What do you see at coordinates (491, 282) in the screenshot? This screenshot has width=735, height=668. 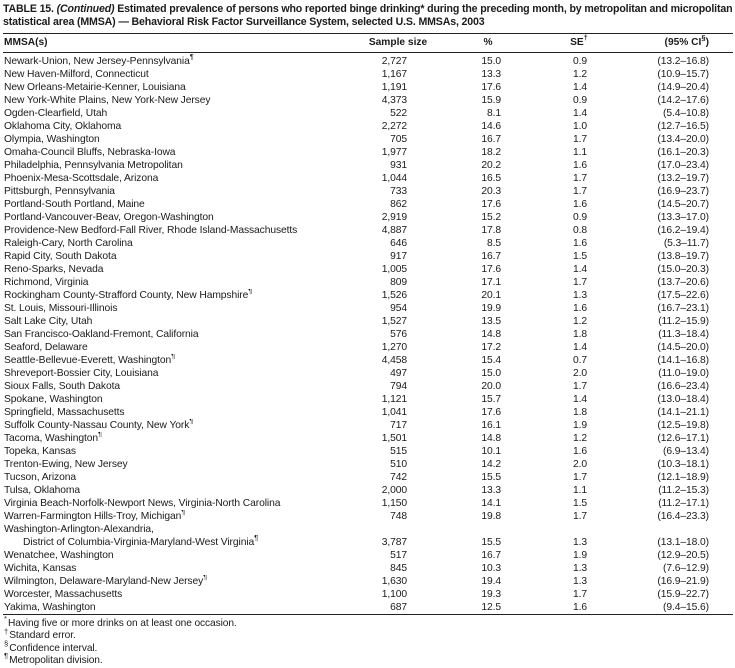 I see `percent-value: 17.1` at bounding box center [491, 282].